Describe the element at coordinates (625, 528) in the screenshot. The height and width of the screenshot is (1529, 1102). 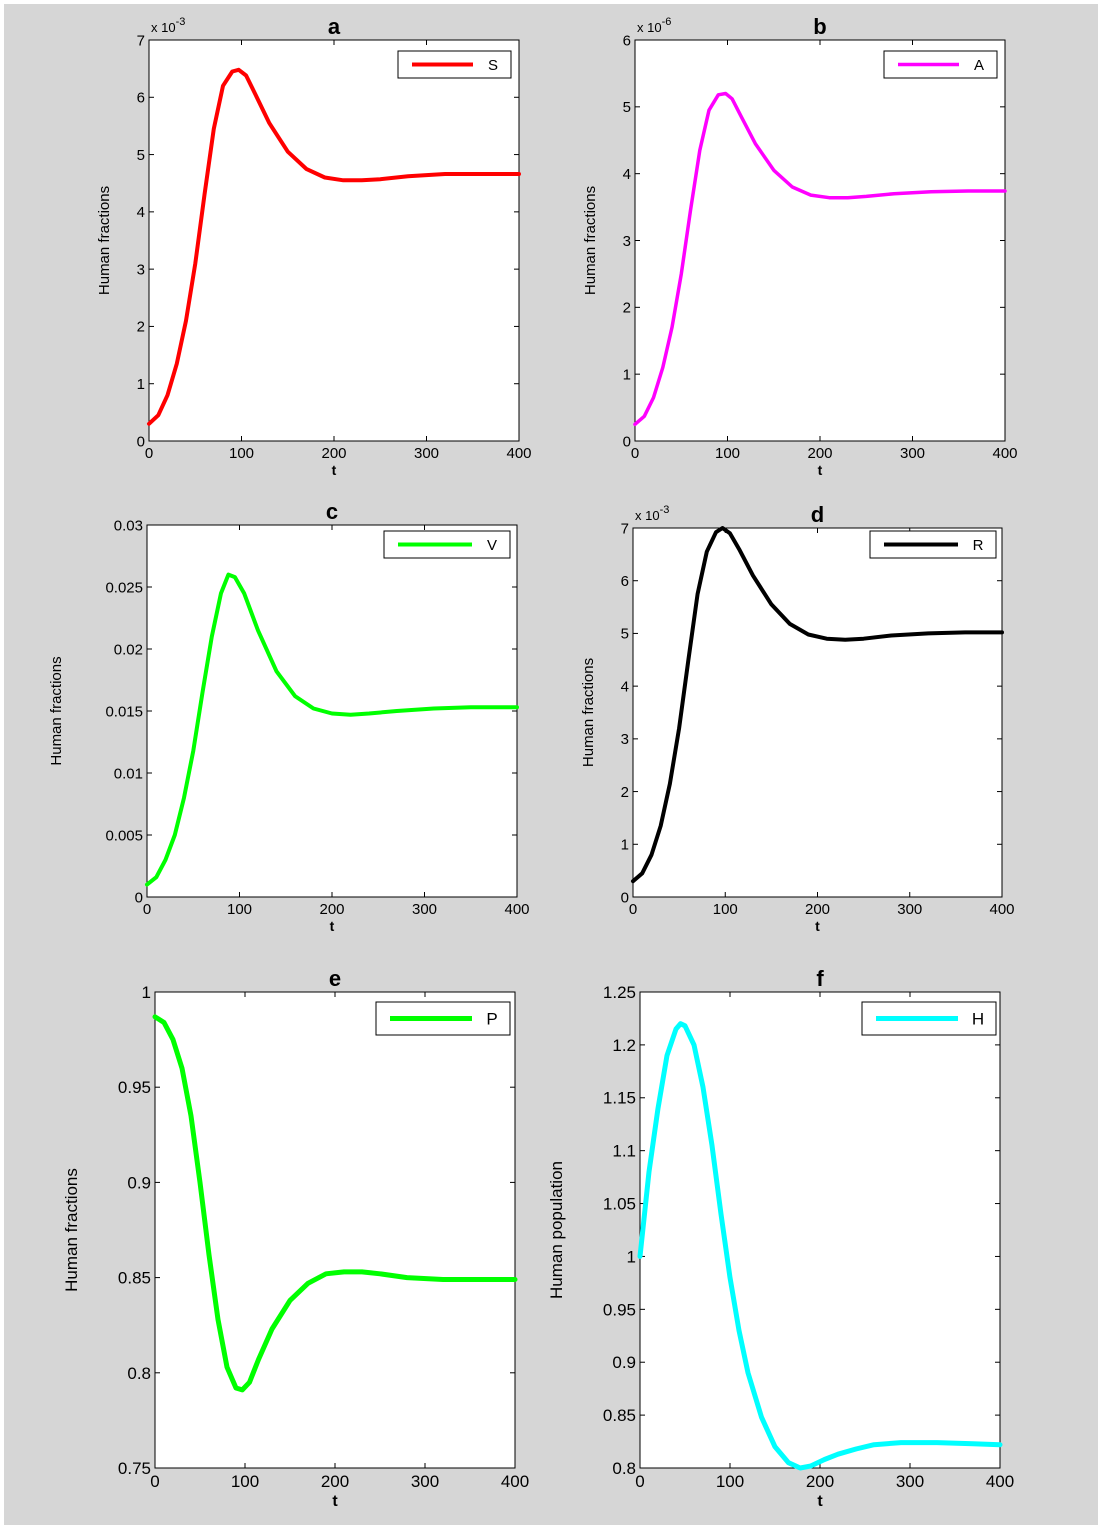
I see `y-tick-label: 7` at that location.